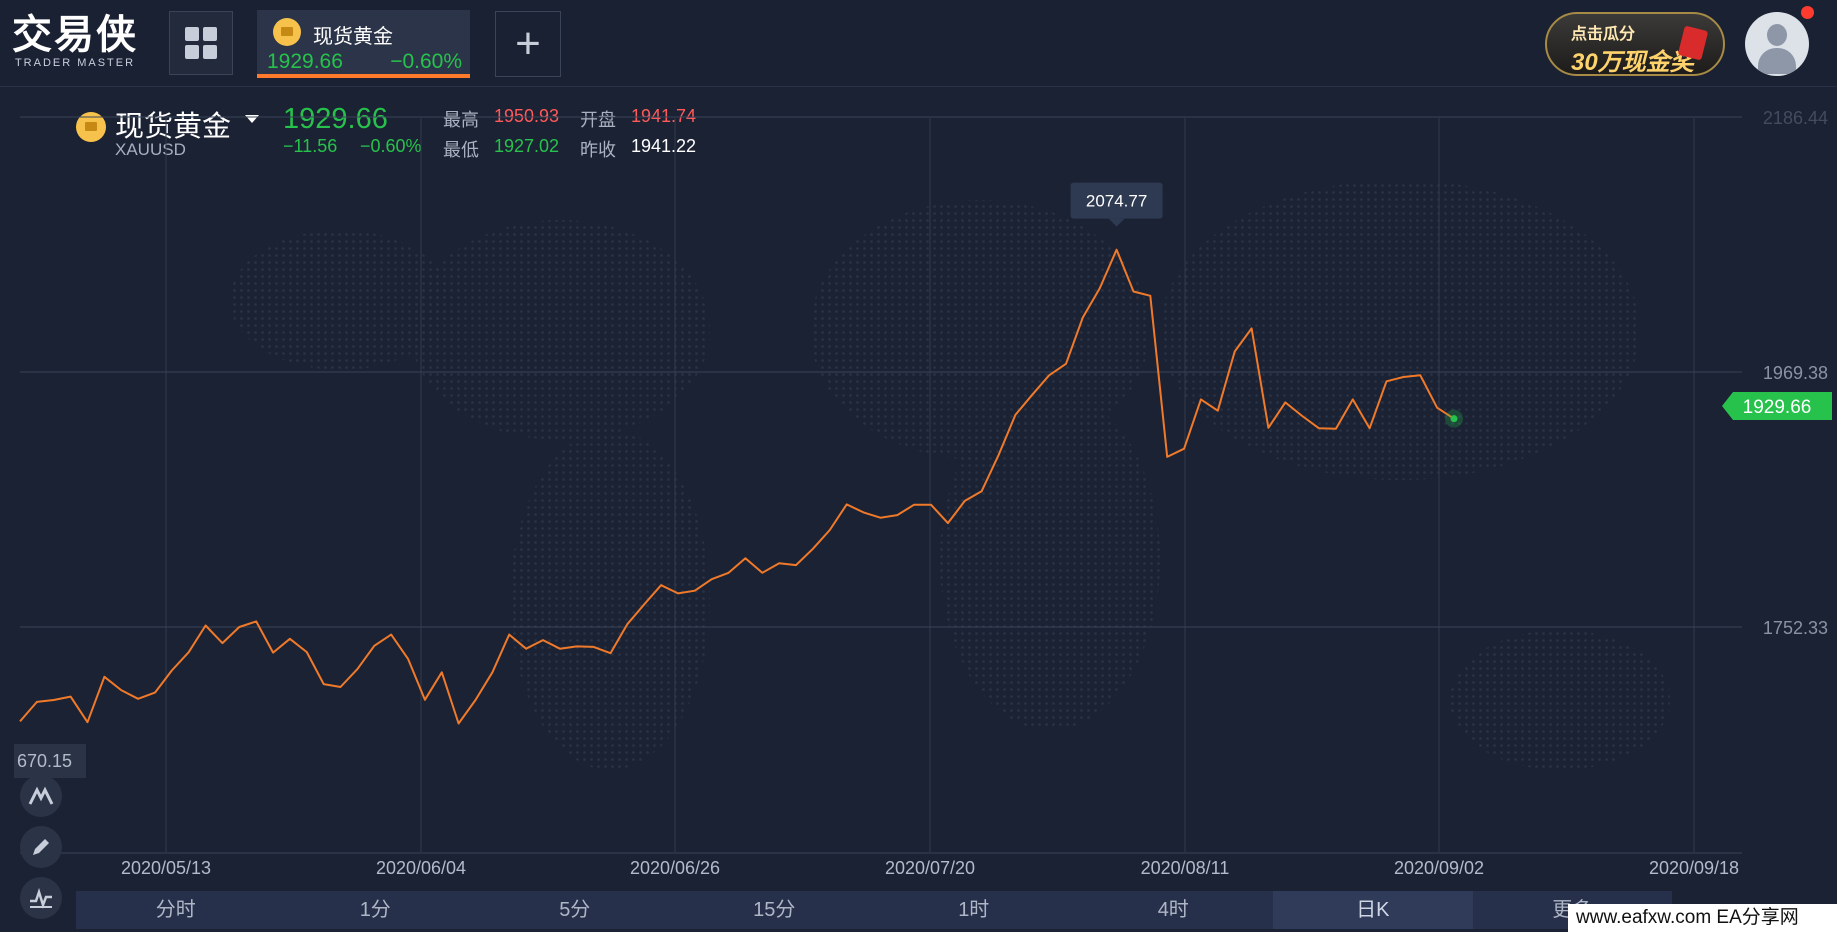 The width and height of the screenshot is (1837, 932). I want to click on pencil-icon, so click(41, 847).